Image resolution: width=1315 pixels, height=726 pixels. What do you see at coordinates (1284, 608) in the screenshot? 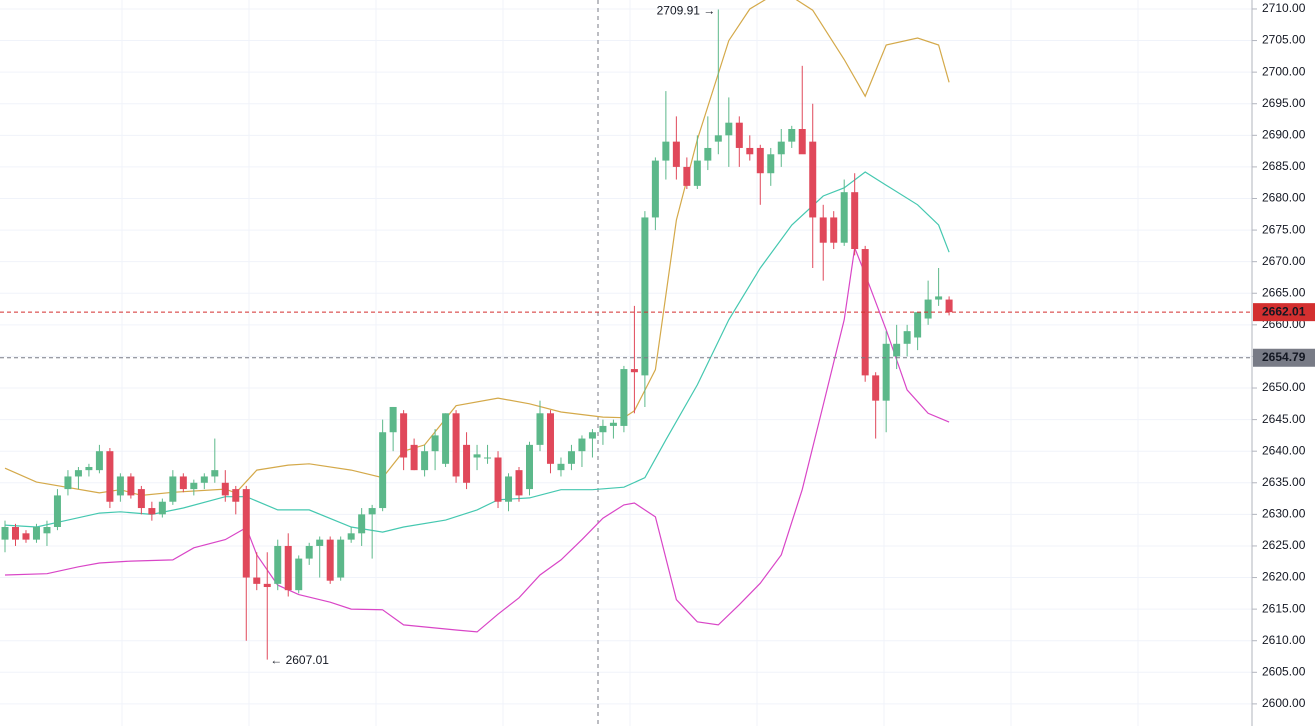
I see `y-tick-label: 2615.00` at bounding box center [1284, 608].